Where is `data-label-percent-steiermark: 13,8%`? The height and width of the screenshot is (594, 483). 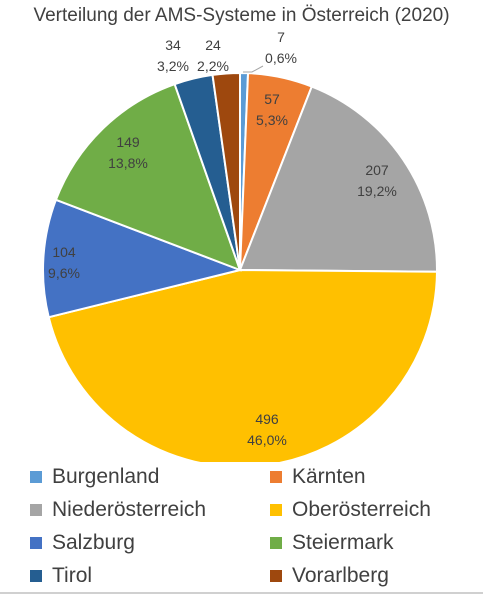 data-label-percent-steiermark: 13,8% is located at coordinates (128, 163).